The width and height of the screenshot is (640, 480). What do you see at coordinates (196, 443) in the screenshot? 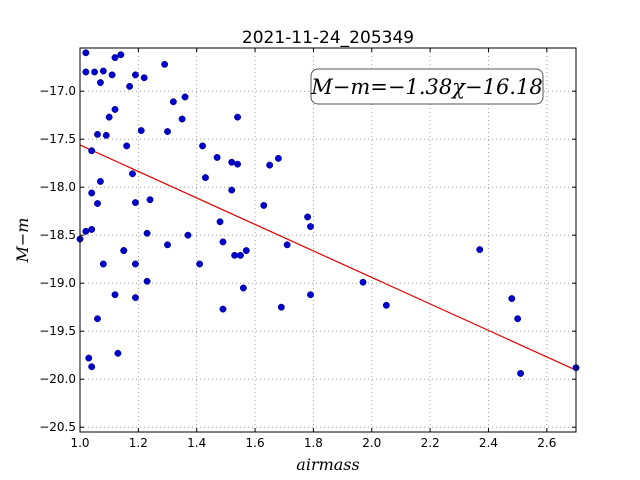
I see `x-tick-label: 1.4` at bounding box center [196, 443].